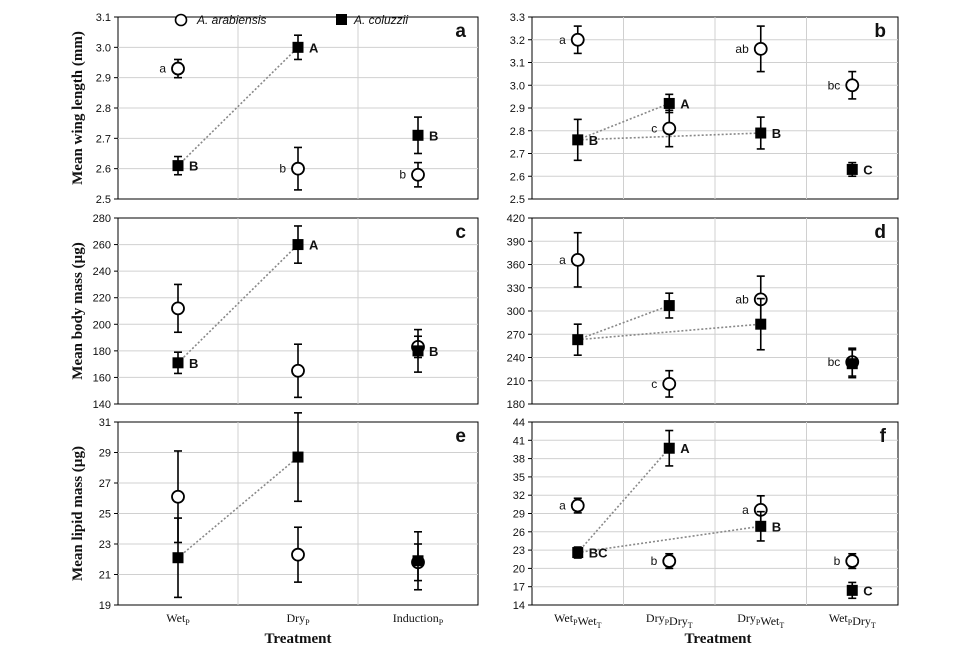  What do you see at coordinates (291, 20) in the screenshot?
I see `legend: A. arabiensis A. coluzzii` at bounding box center [291, 20].